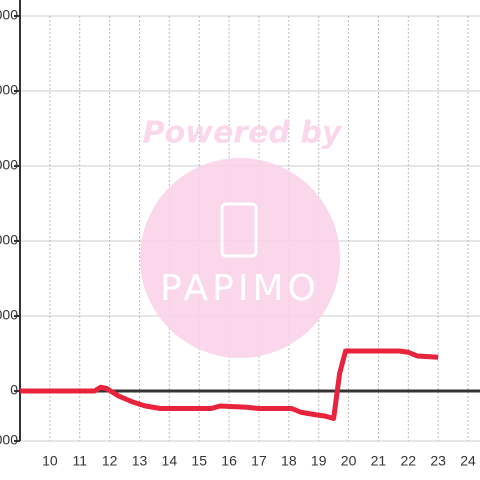 The width and height of the screenshot is (480, 480). What do you see at coordinates (438, 461) in the screenshot?
I see `x-tick-label: 23` at bounding box center [438, 461].